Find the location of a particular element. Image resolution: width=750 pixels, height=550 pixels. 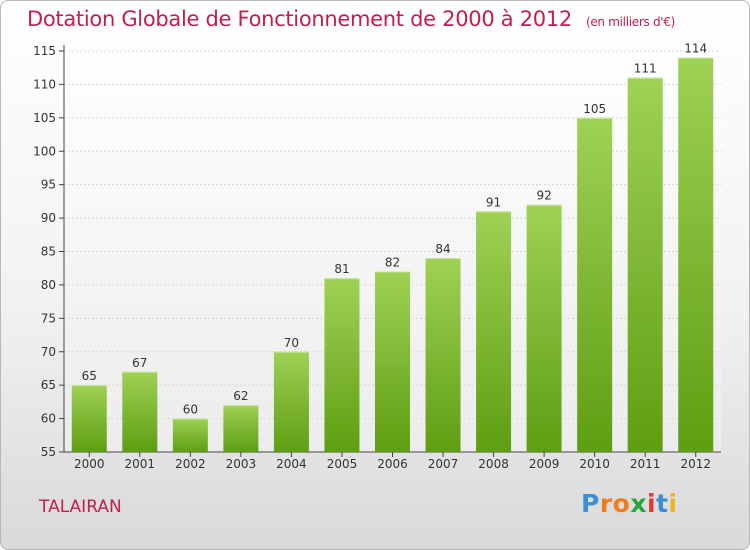

y-tick-label: 90 is located at coordinates (48, 218).